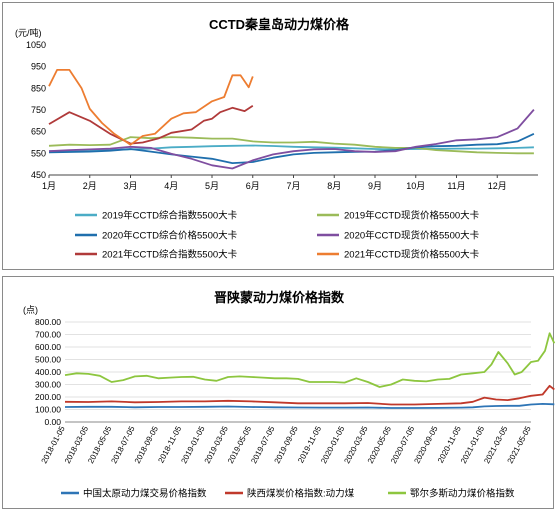 This screenshot has width=556, height=511. I want to click on y-tick-label: 1050, so click(36, 45).